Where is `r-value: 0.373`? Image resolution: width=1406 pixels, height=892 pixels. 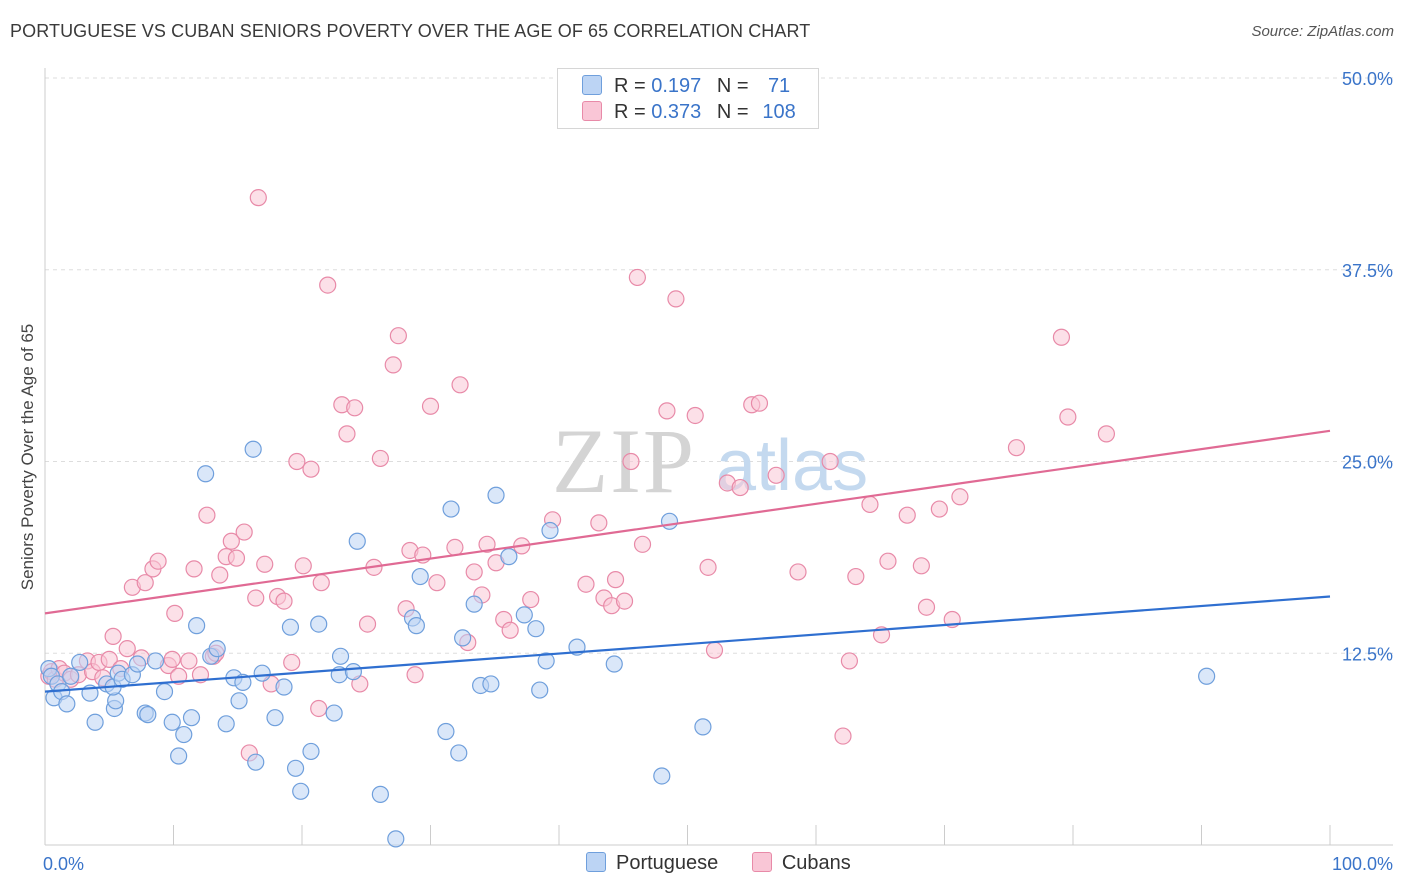
r-value: 0.373 is located at coordinates (676, 112).